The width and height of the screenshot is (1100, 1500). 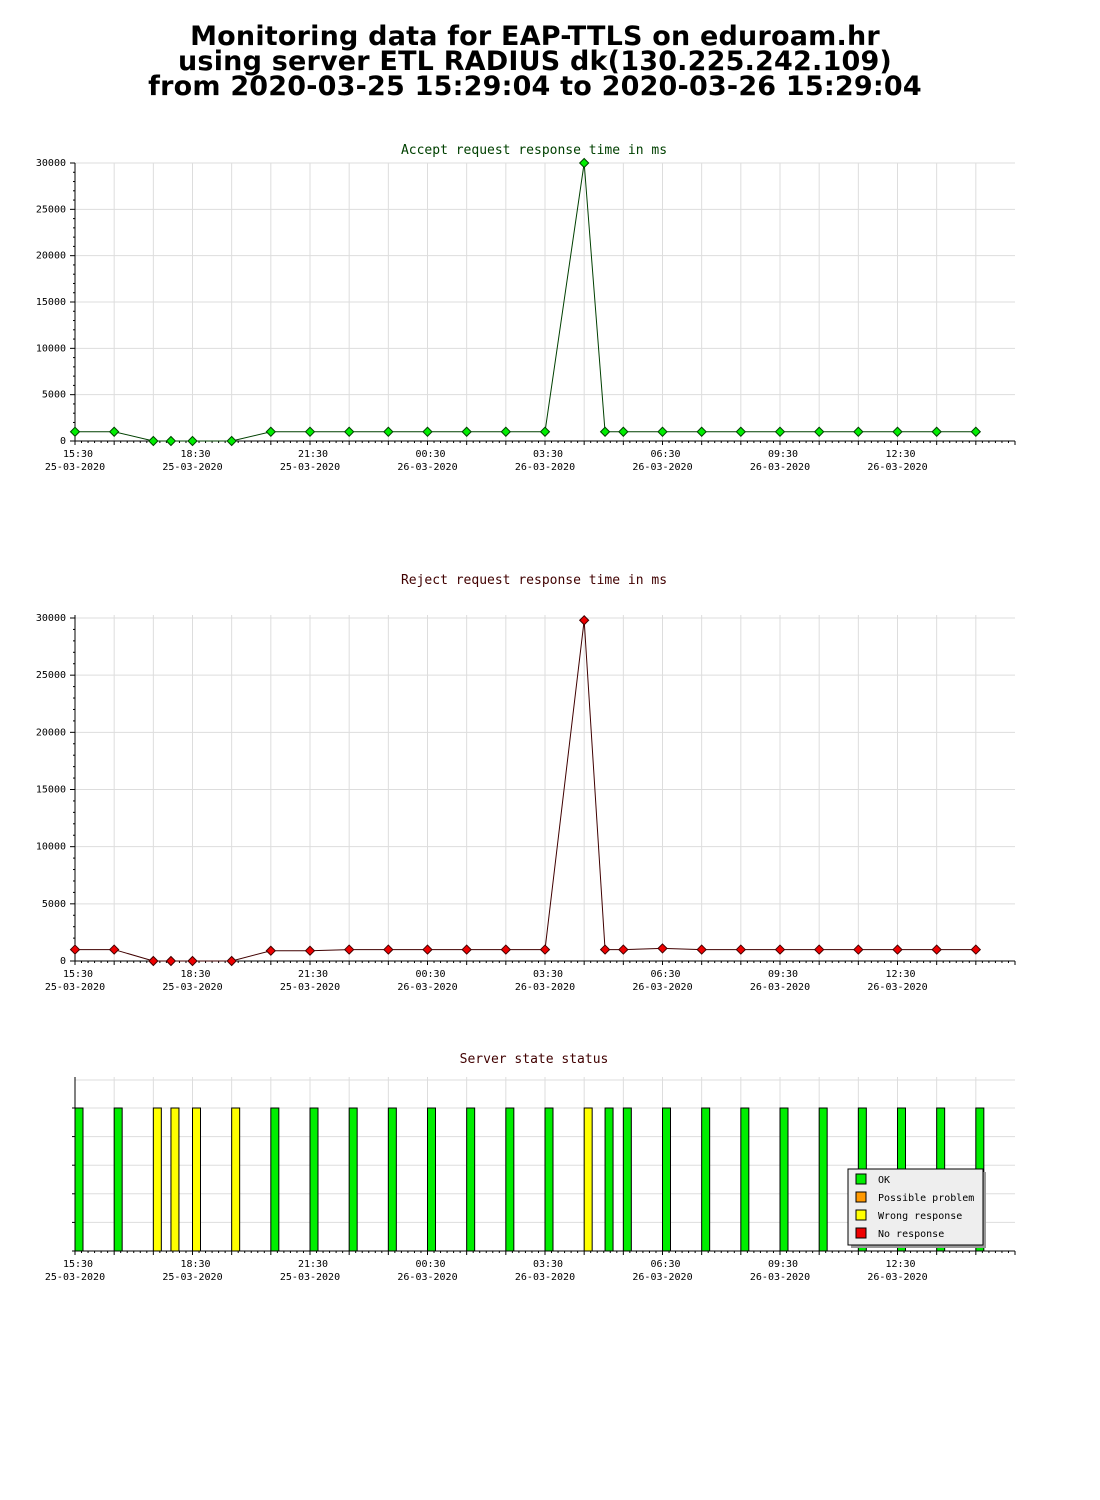 What do you see at coordinates (534, 150) in the screenshot?
I see `chart-title: Accept request response time in ms` at bounding box center [534, 150].